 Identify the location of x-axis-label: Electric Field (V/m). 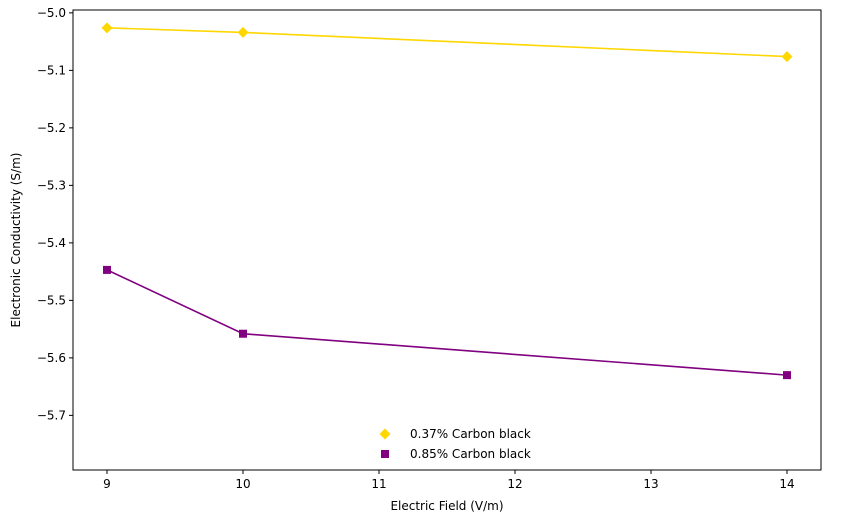
(446, 506).